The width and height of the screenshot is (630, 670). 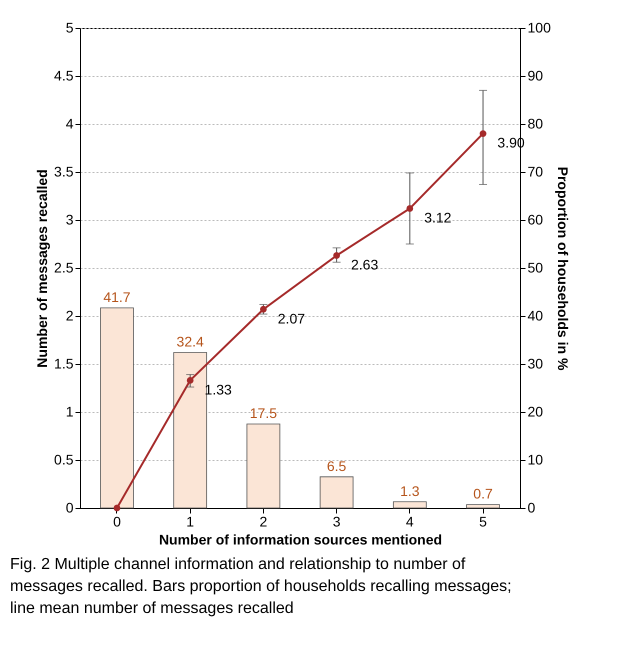 I want to click on x-tick-label: 3, so click(x=336, y=522).